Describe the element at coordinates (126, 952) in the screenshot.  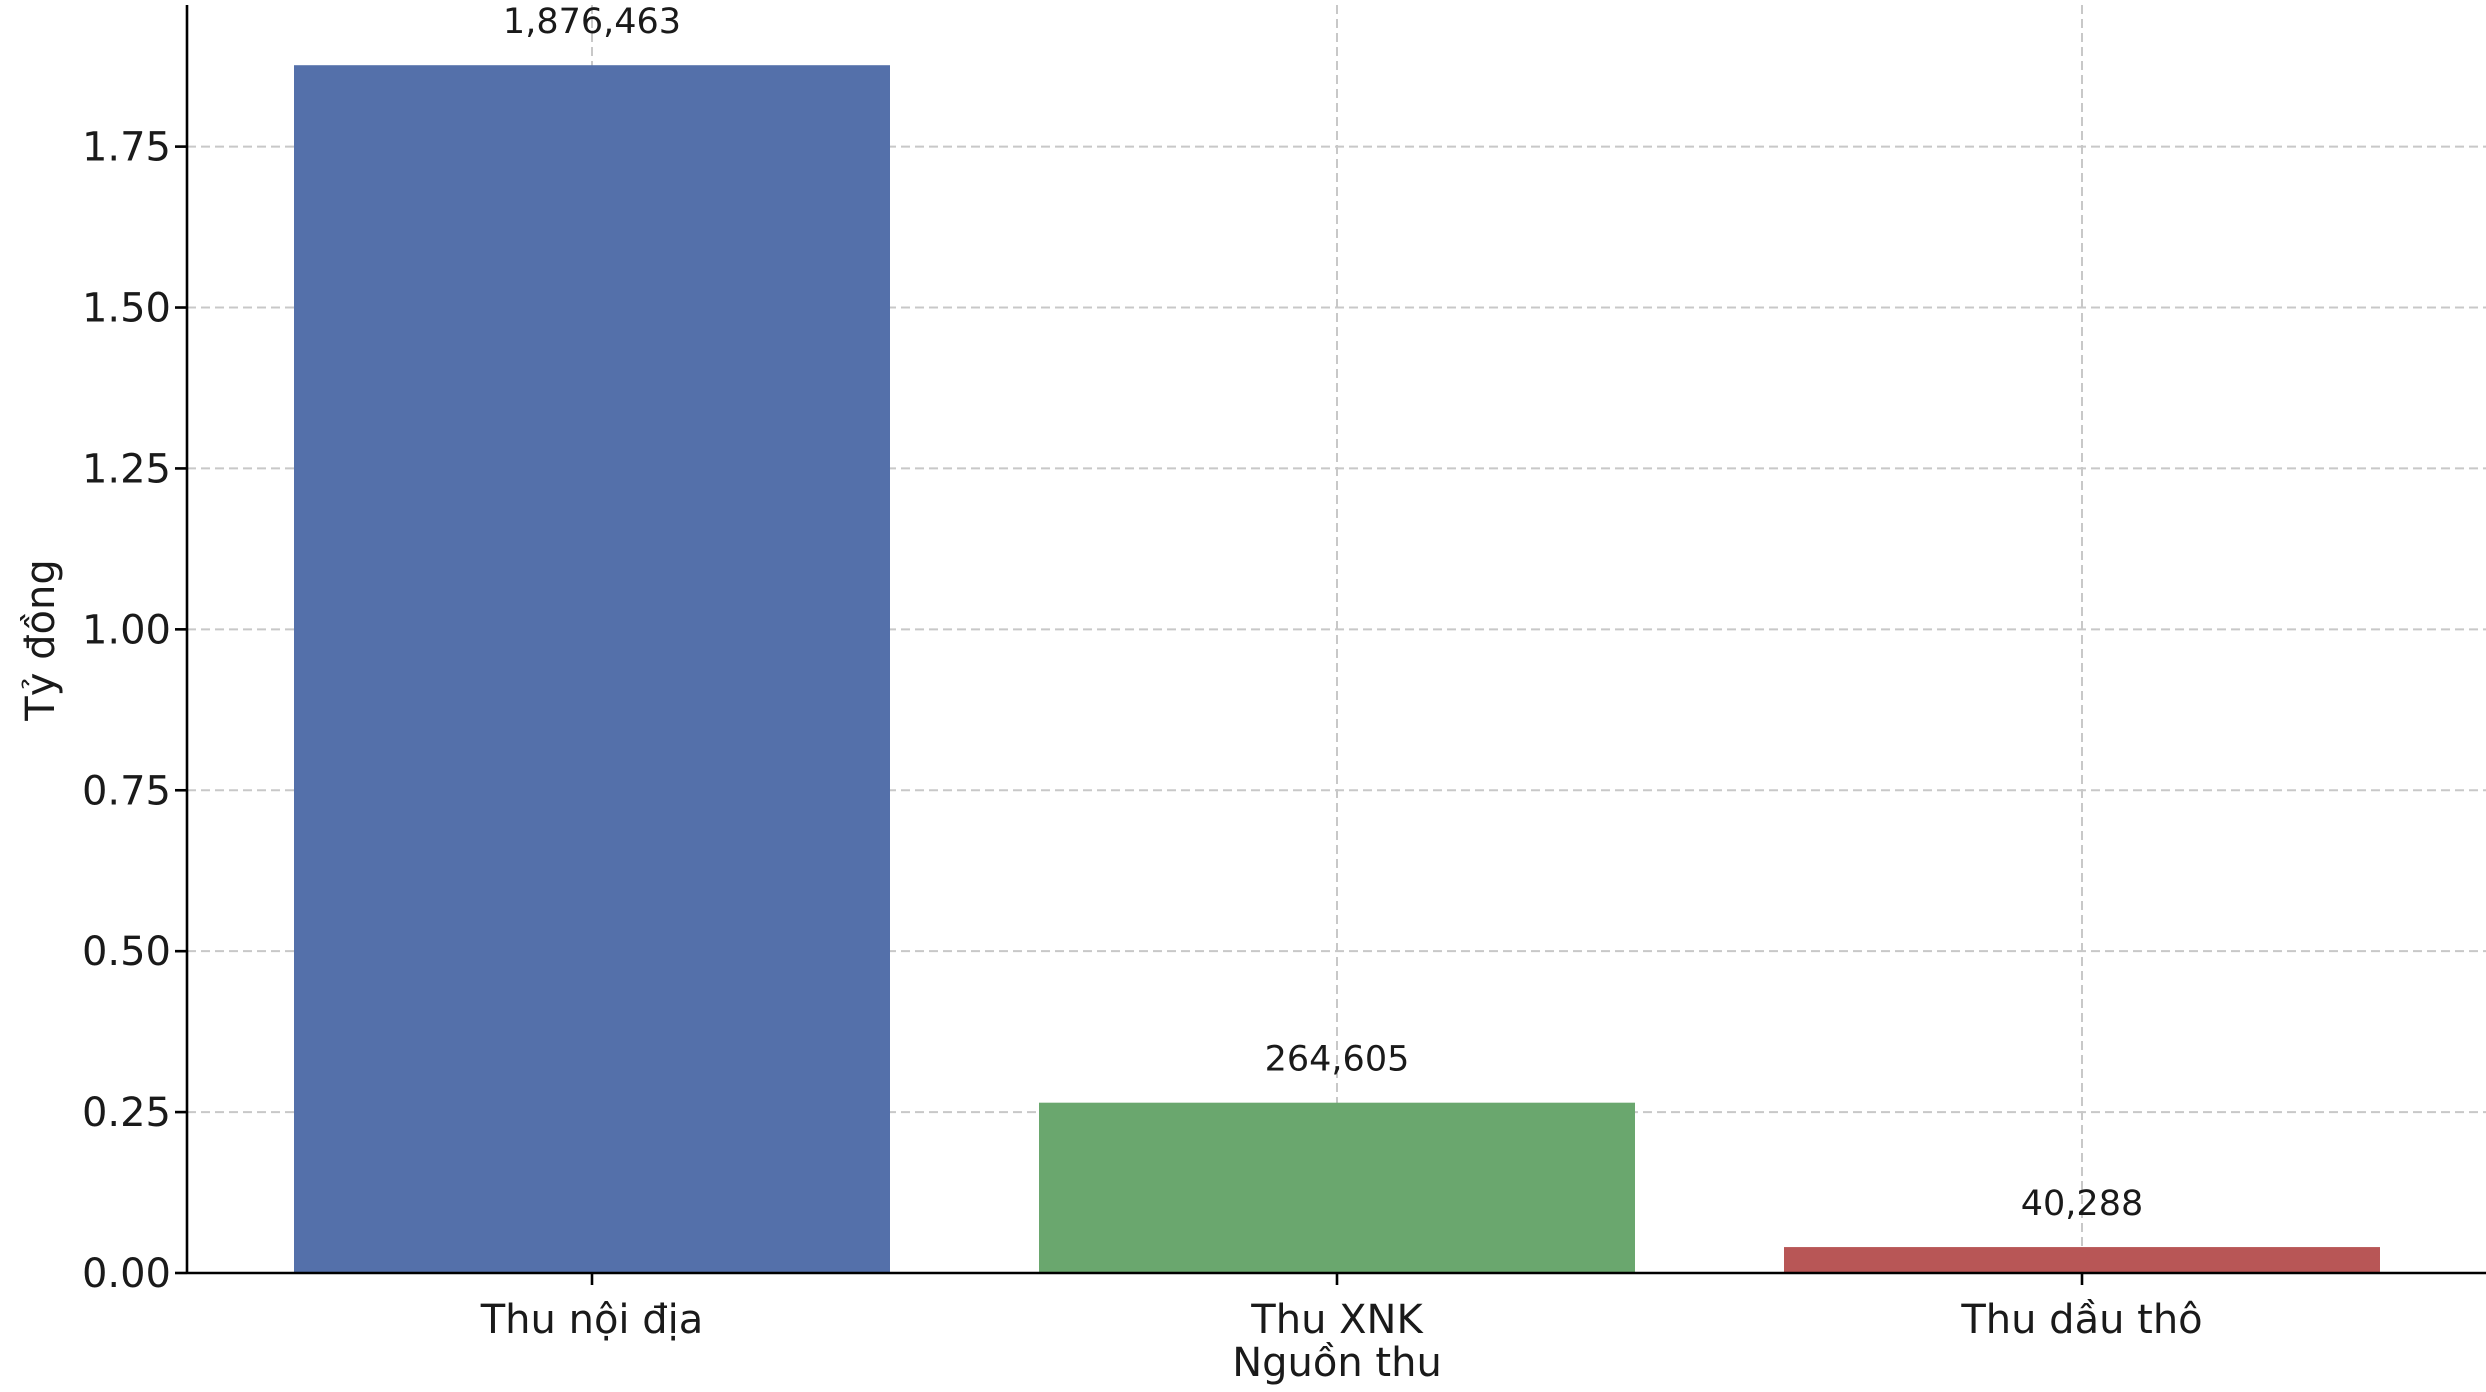
I see `y-tick-label: 0.50` at that location.